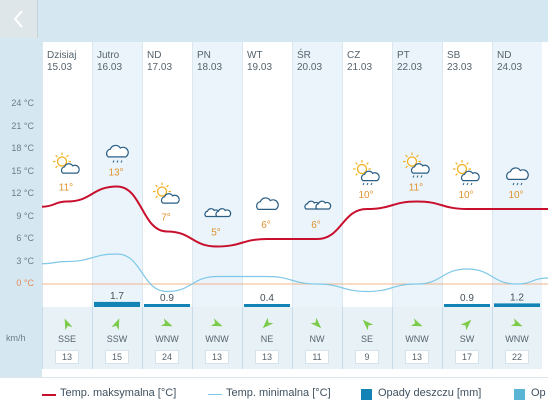 The width and height of the screenshot is (548, 410). What do you see at coordinates (517, 357) in the screenshot?
I see `wind-speed: 22` at bounding box center [517, 357].